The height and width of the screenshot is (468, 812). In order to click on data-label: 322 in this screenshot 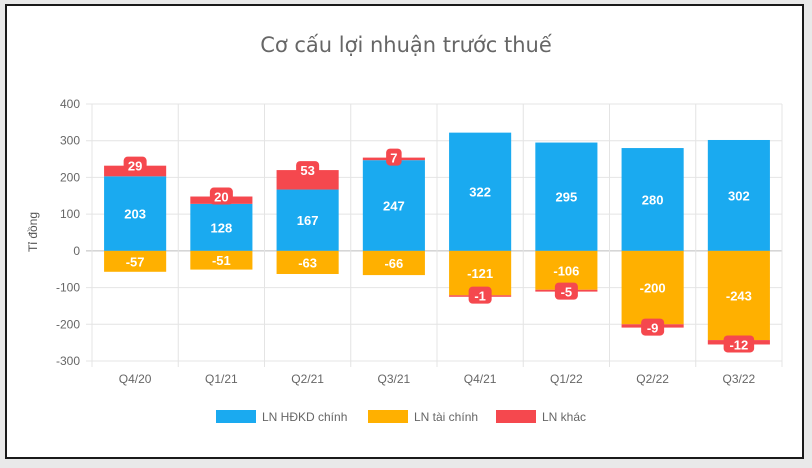, I will do `click(480, 192)`.